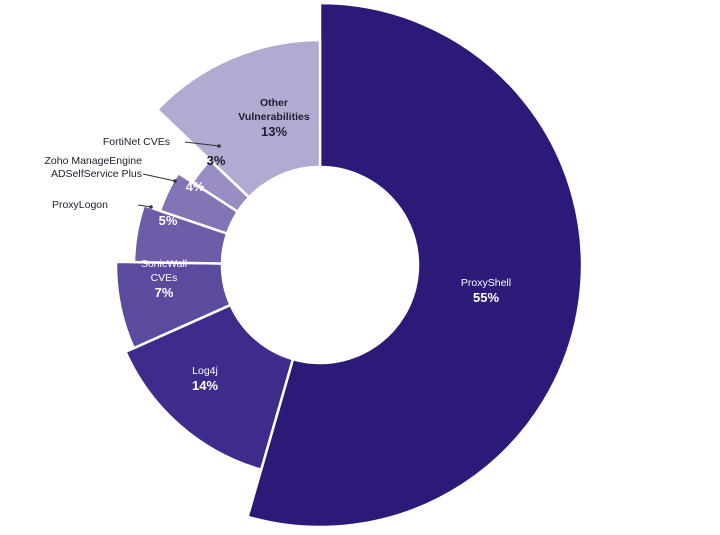 The width and height of the screenshot is (720, 535). Describe the element at coordinates (164, 292) in the screenshot. I see `value-label-sonicwall-cves: 7%` at that location.